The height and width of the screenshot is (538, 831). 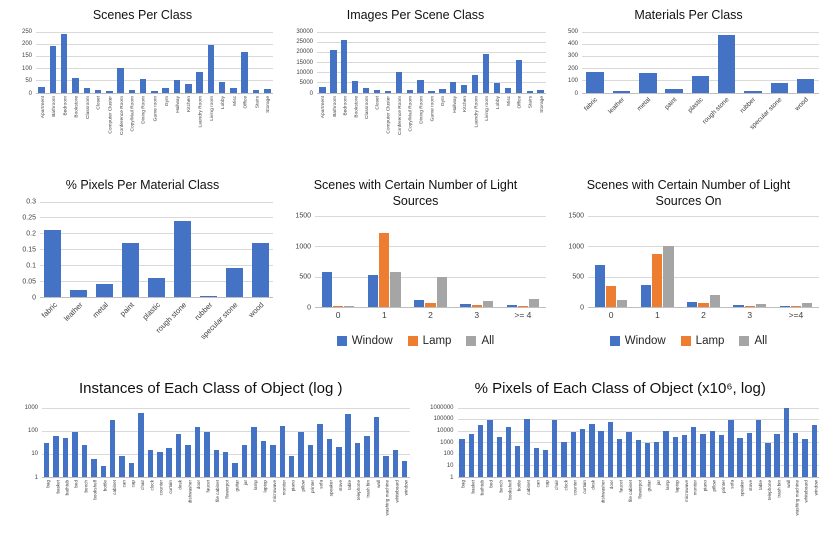 I want to click on bar-kitchen, so click(x=464, y=88).